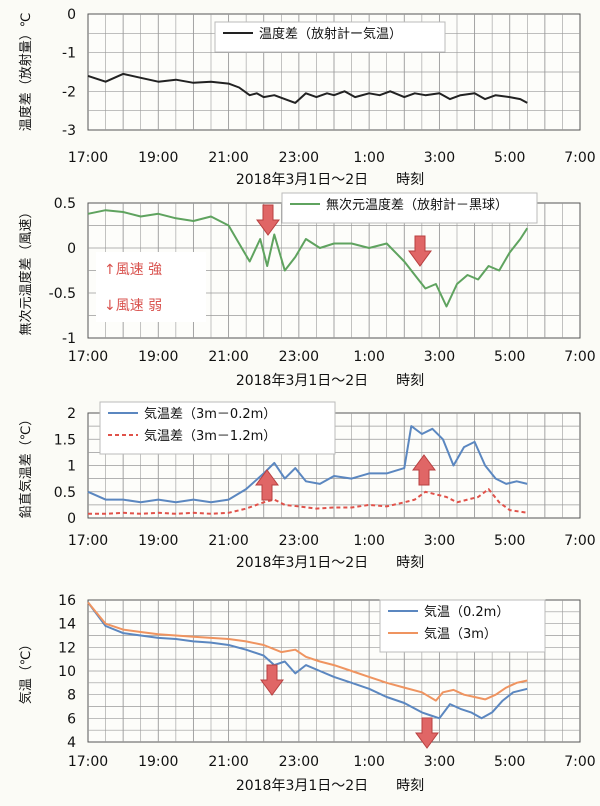 This screenshot has height=806, width=600. I want to click on annotation-text: ↓風速 弱, so click(133, 306).